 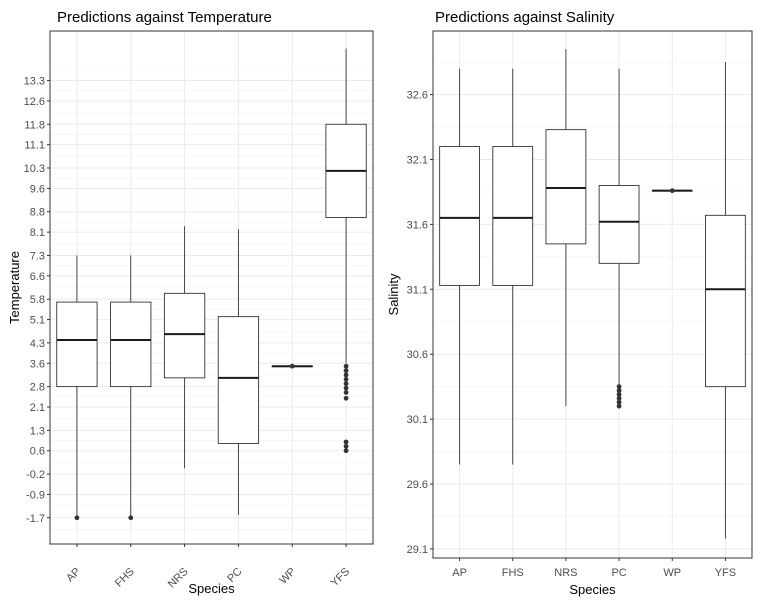 I want to click on y-tick-label: 6.6, so click(x=37, y=277).